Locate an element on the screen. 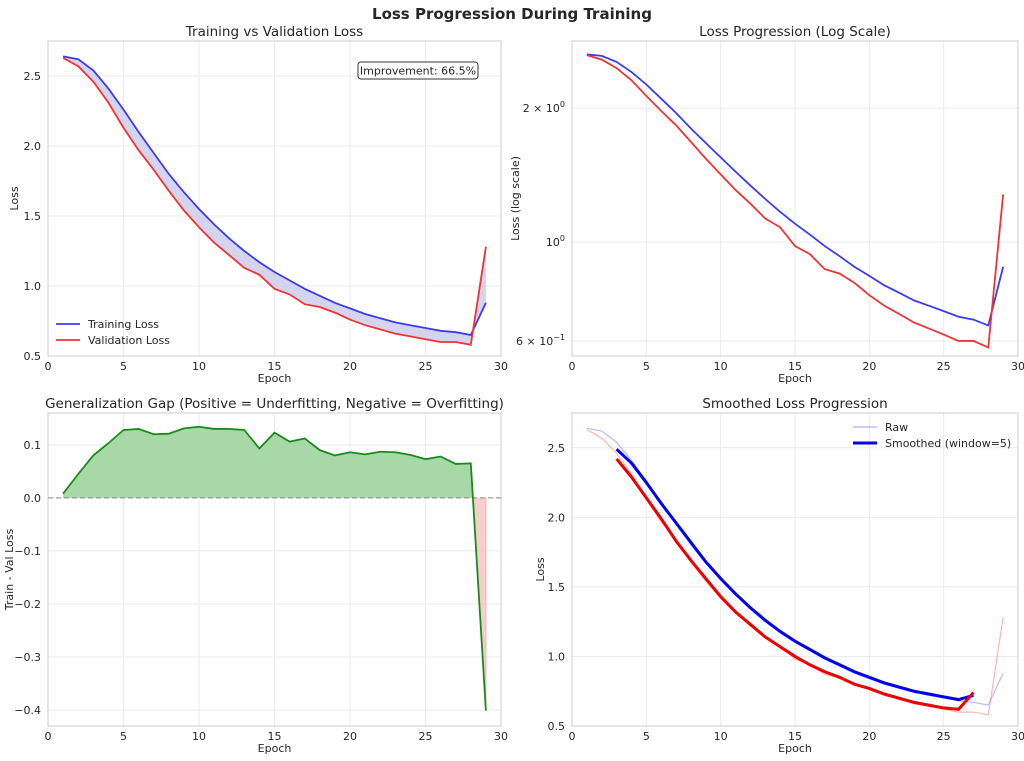 The height and width of the screenshot is (761, 1024). positive-gap-fill is located at coordinates (268, 462).